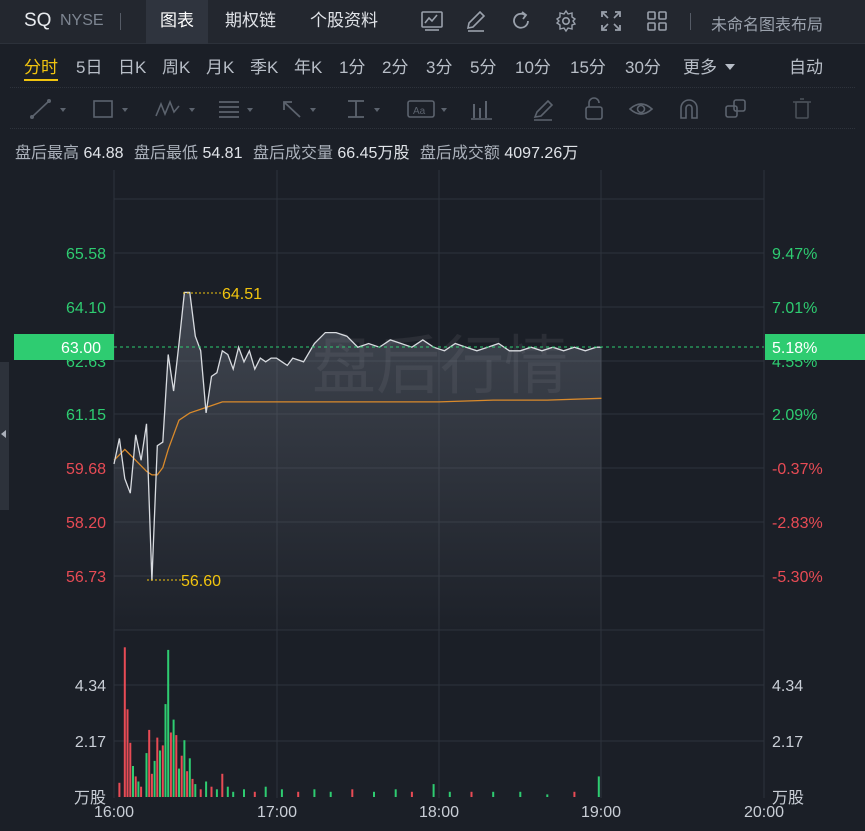  Describe the element at coordinates (566, 21) in the screenshot. I see `gear-icon` at that location.